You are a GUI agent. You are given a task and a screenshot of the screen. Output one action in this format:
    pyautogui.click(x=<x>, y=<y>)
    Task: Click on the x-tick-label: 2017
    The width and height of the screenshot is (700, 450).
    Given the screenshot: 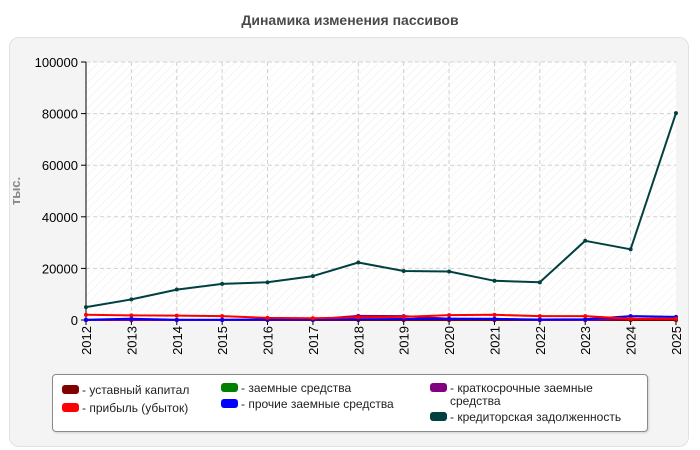 What is the action you would take?
    pyautogui.click(x=313, y=340)
    